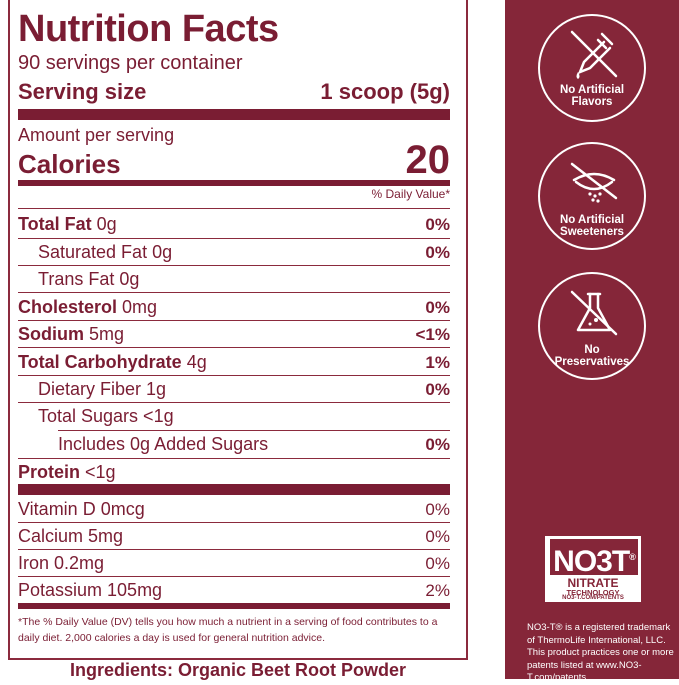 This screenshot has height=685, width=679. Describe the element at coordinates (234, 252) in the screenshot. I see `nutrient-row-saturated-fat: Saturated Fat 0g 0%` at that location.